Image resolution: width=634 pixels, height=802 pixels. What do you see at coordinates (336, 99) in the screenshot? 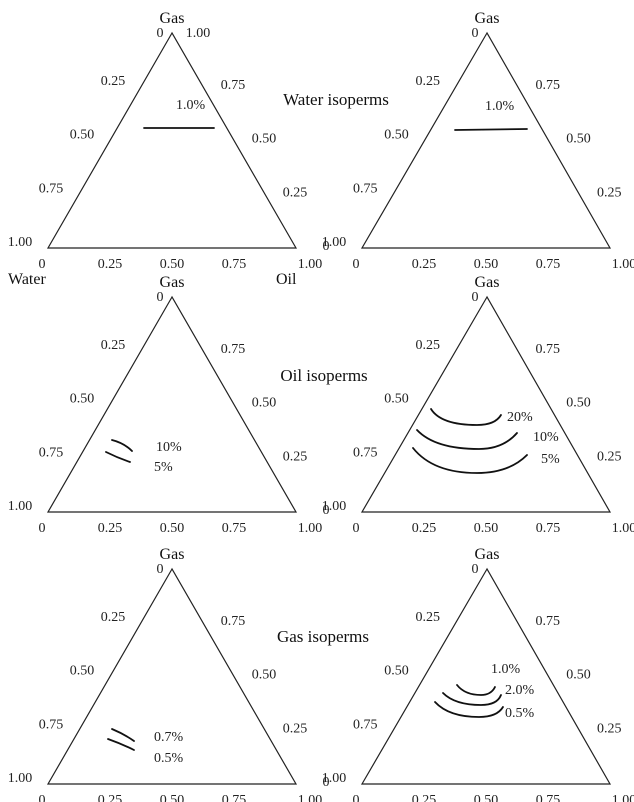
I see `water-isoperms-title: Water isoperms` at bounding box center [336, 99].